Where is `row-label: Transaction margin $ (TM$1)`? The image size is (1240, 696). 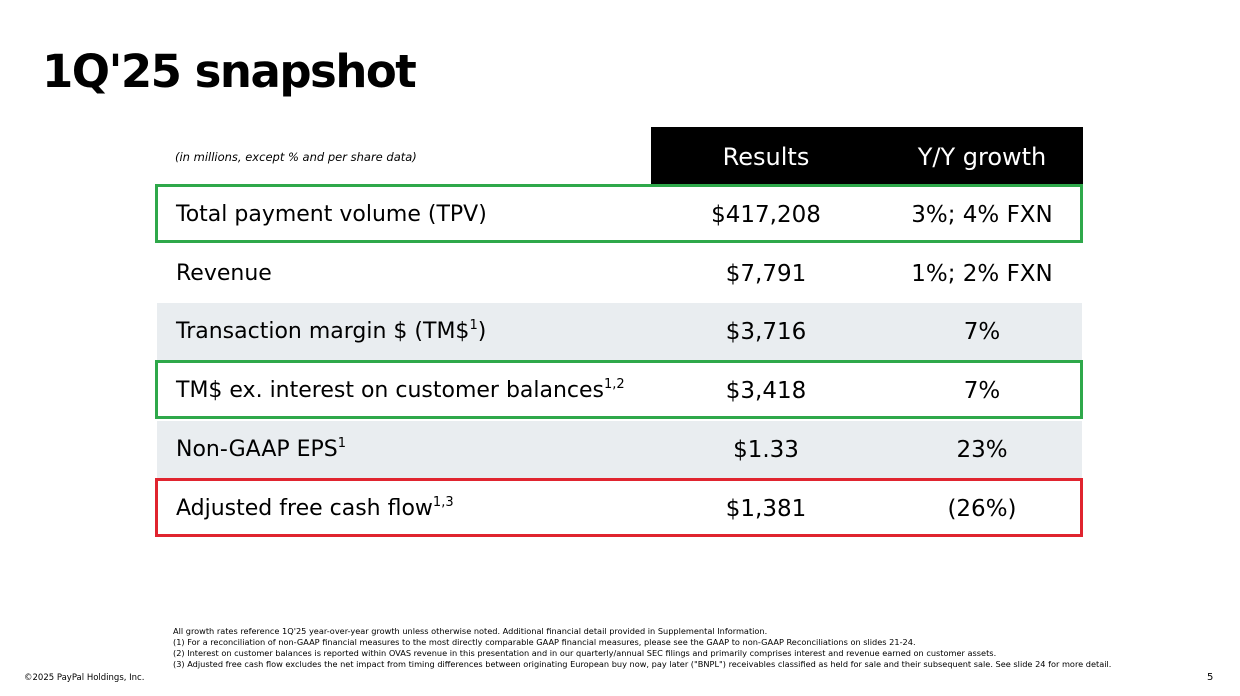
row-label: Transaction margin $ (TM$1) is located at coordinates (331, 331).